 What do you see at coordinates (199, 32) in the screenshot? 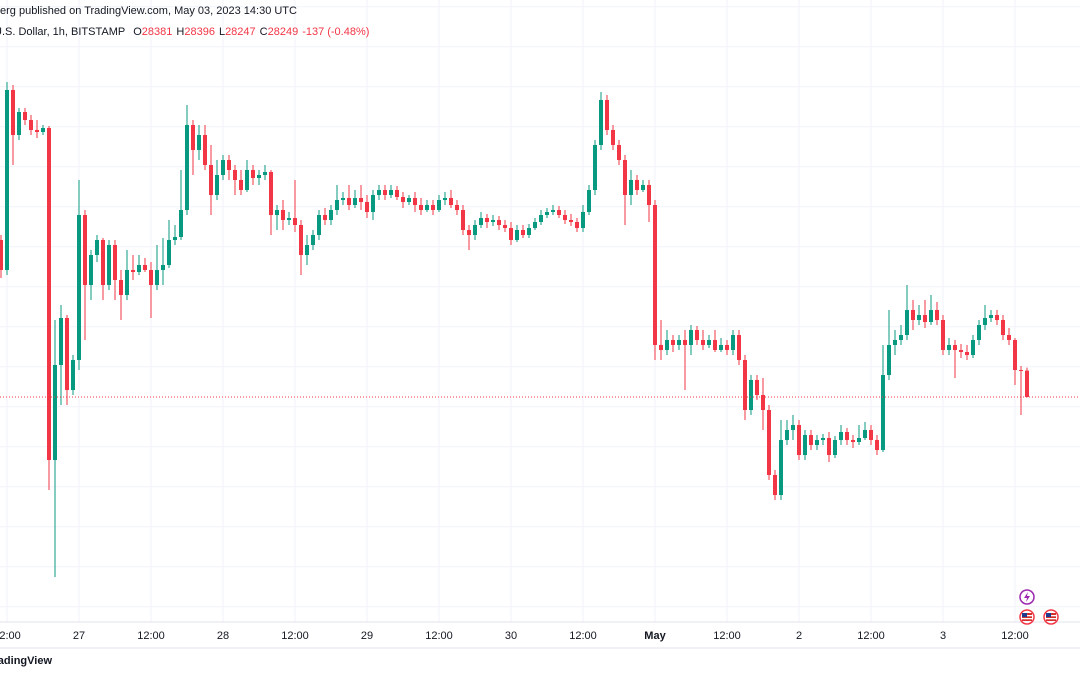
I see `ohlc-value: 28396` at bounding box center [199, 32].